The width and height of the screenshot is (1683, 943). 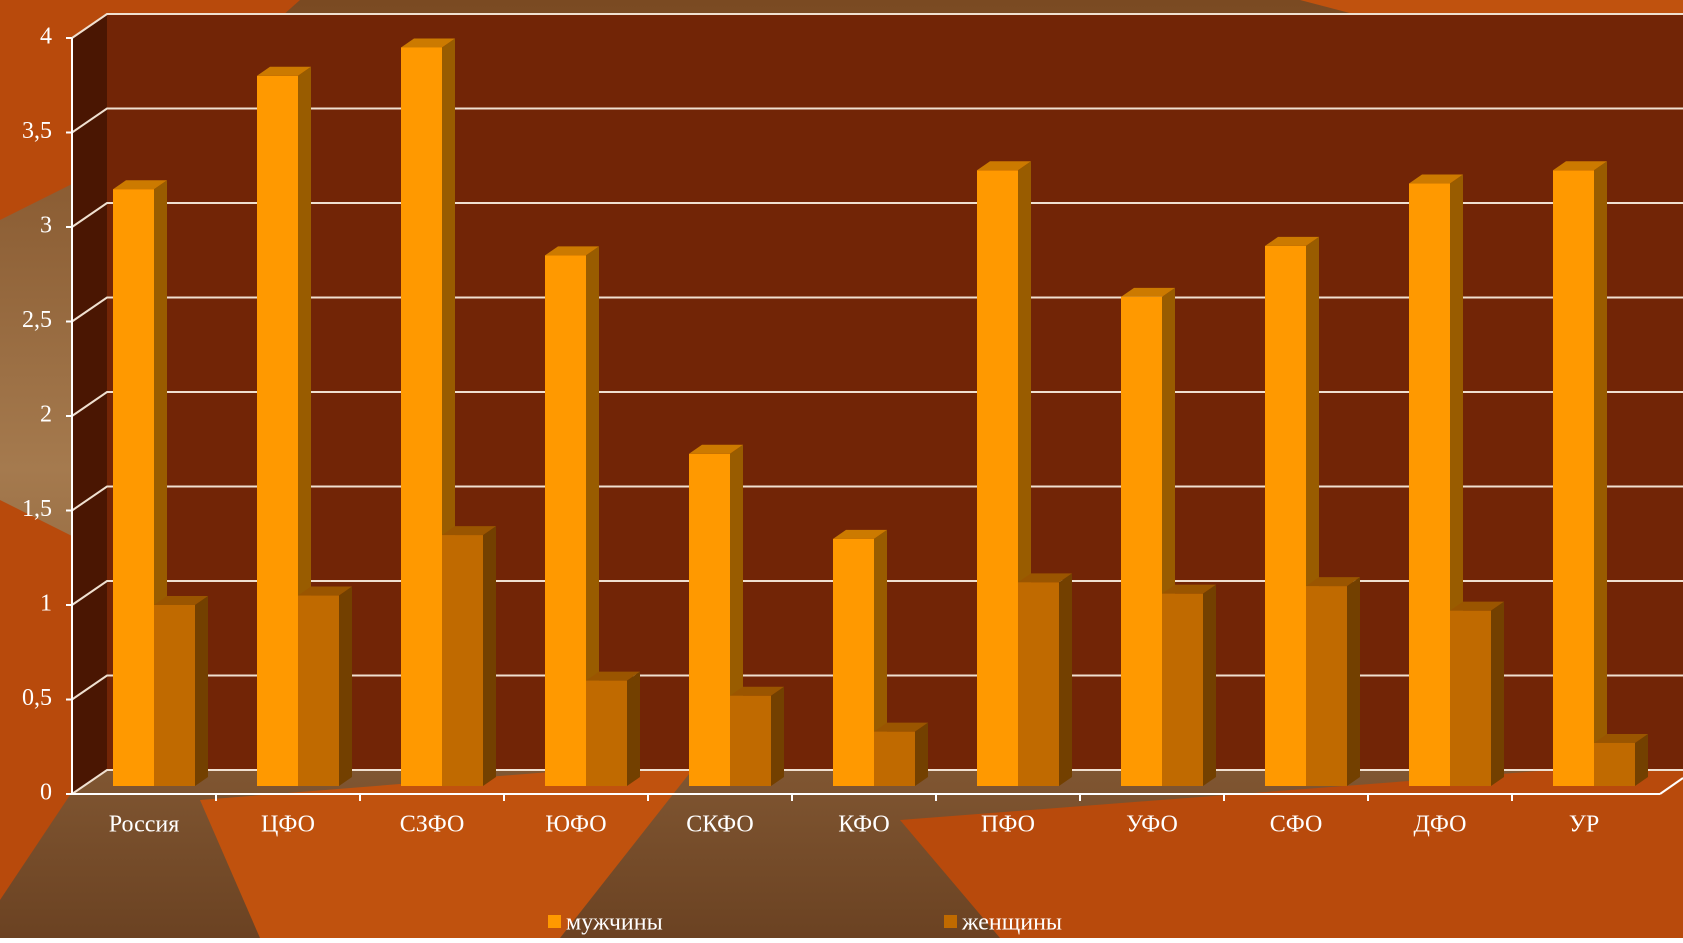 What do you see at coordinates (37, 509) in the screenshot?
I see `y-tick-label: 1,5` at bounding box center [37, 509].